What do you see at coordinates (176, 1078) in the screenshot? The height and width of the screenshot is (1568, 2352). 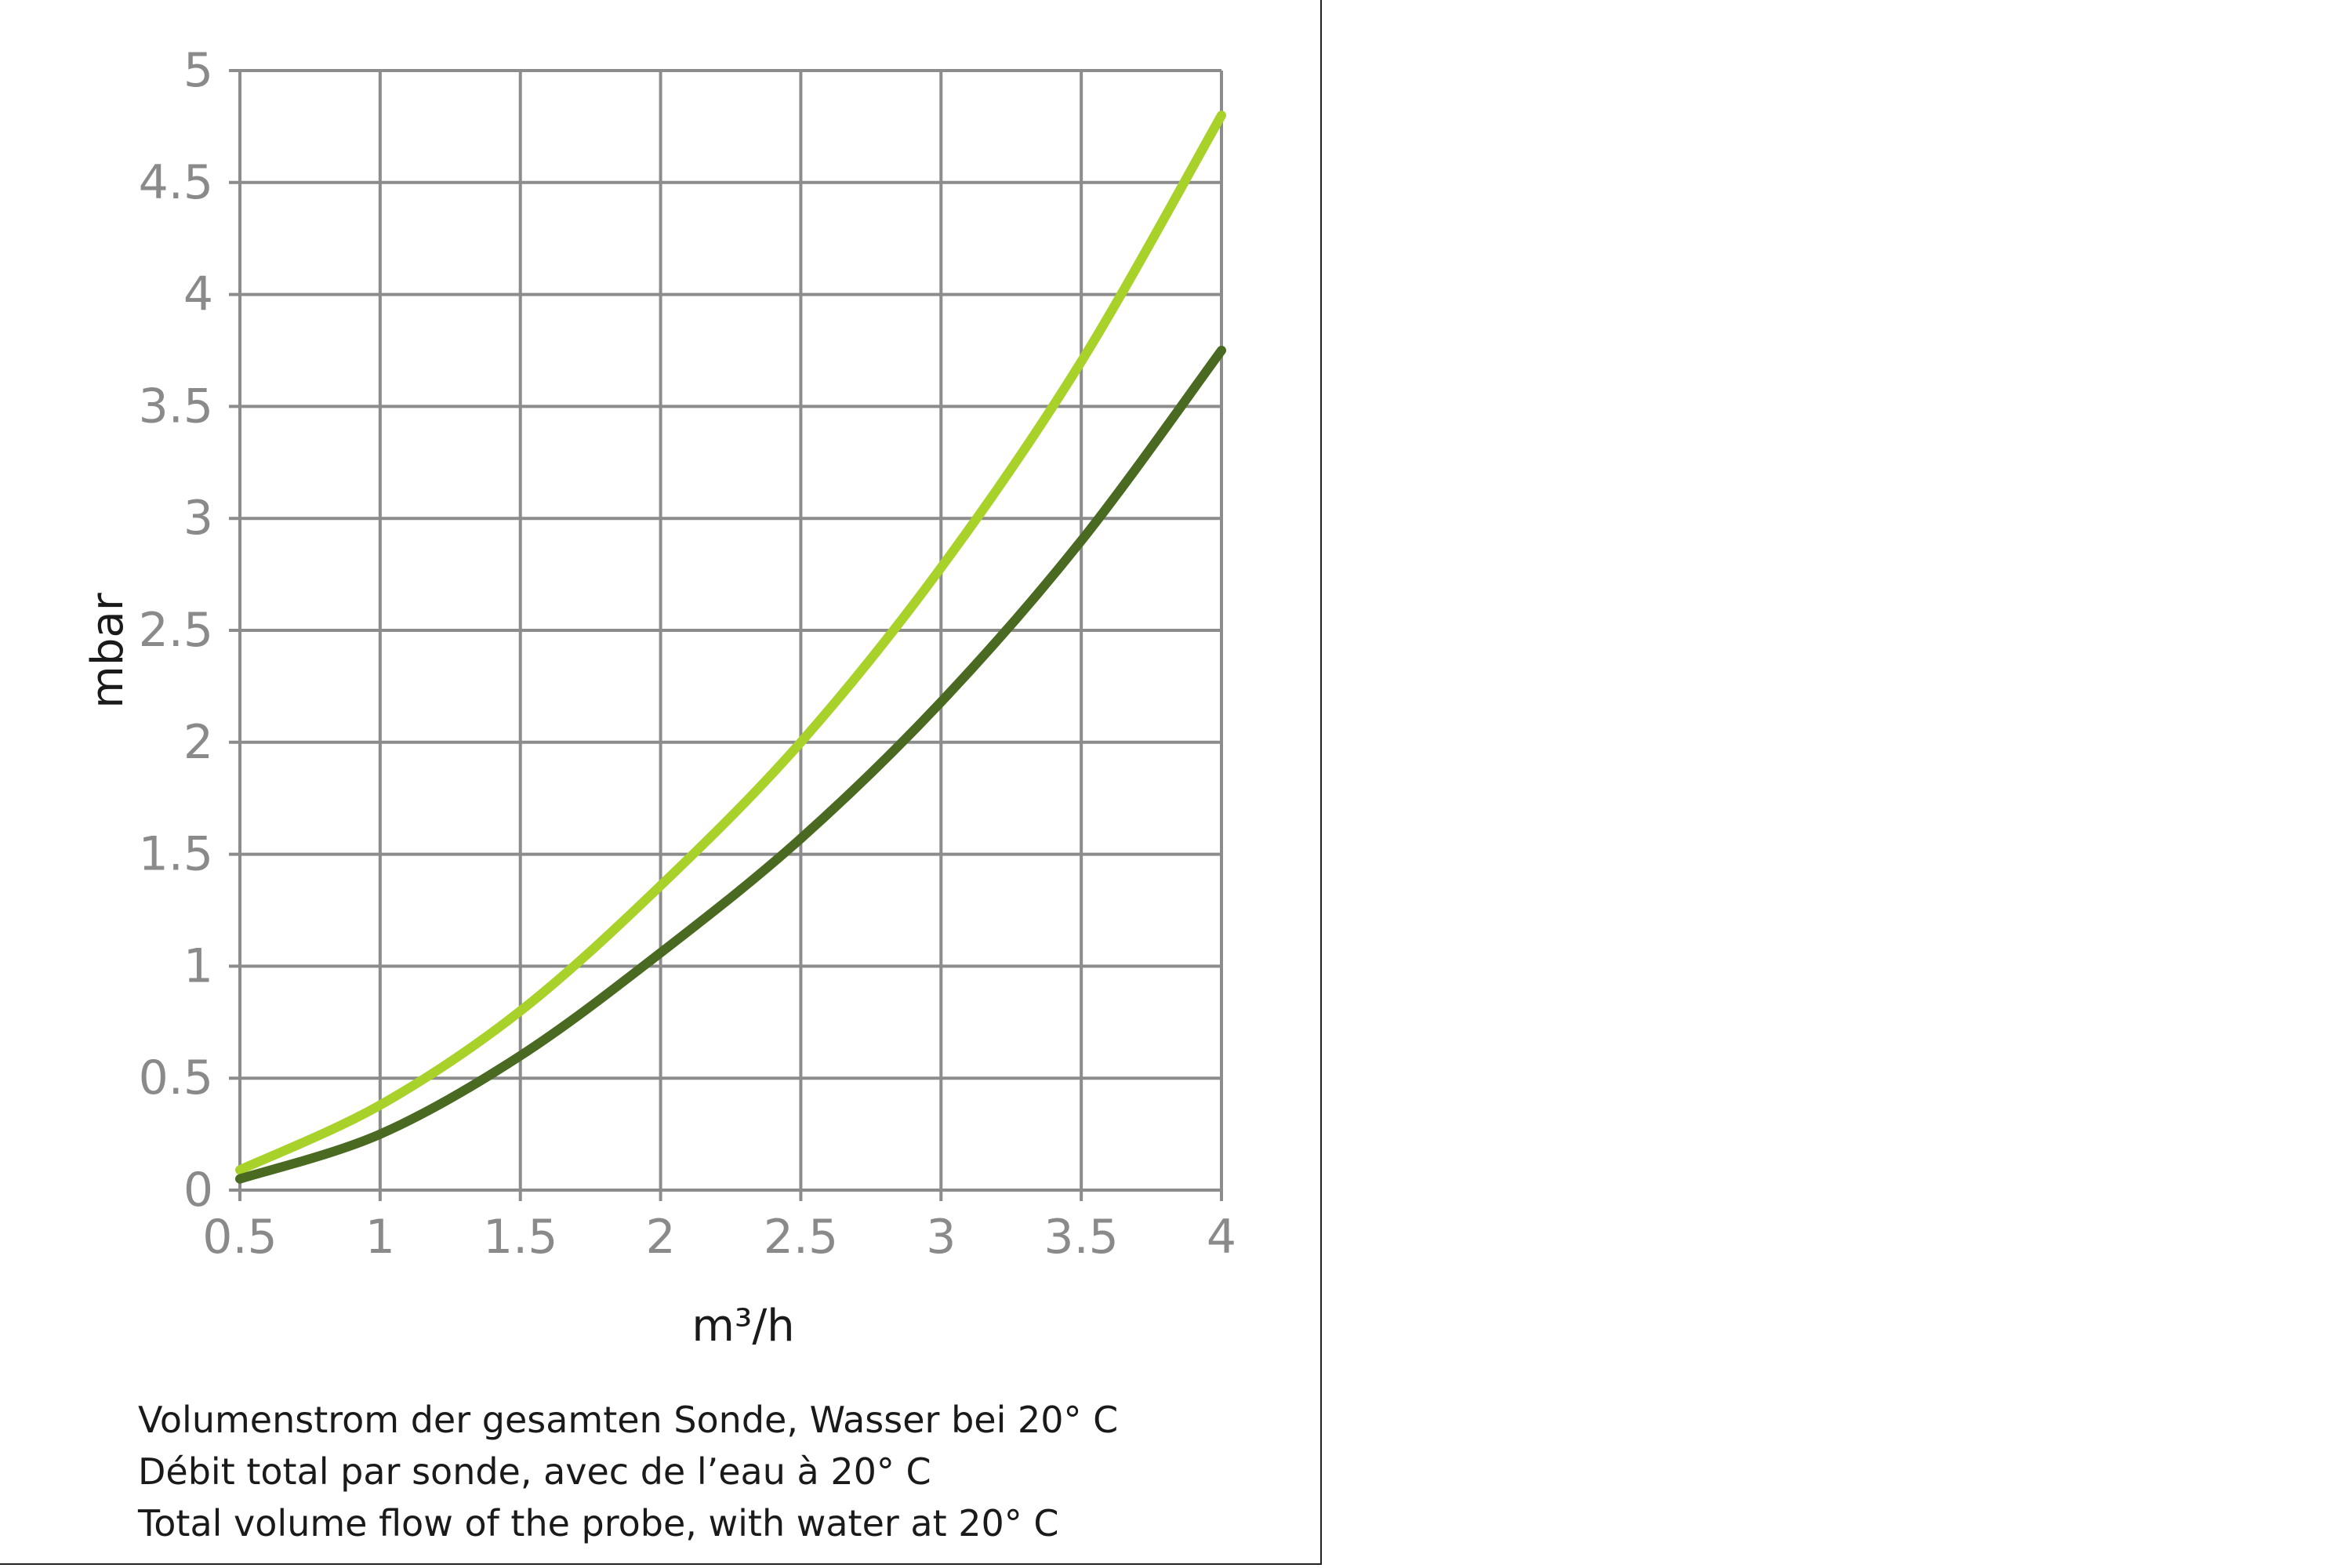 I see `y-tick-label: 0.5` at bounding box center [176, 1078].